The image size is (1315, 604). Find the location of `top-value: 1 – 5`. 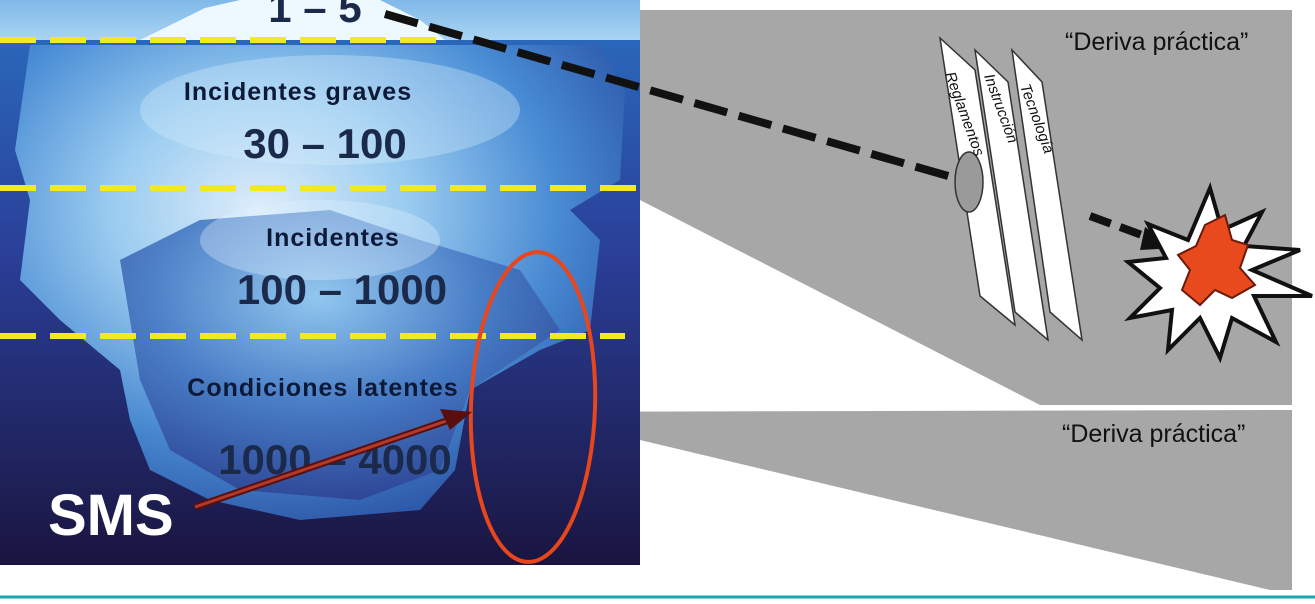

top-value: 1 – 5 is located at coordinates (314, 15).